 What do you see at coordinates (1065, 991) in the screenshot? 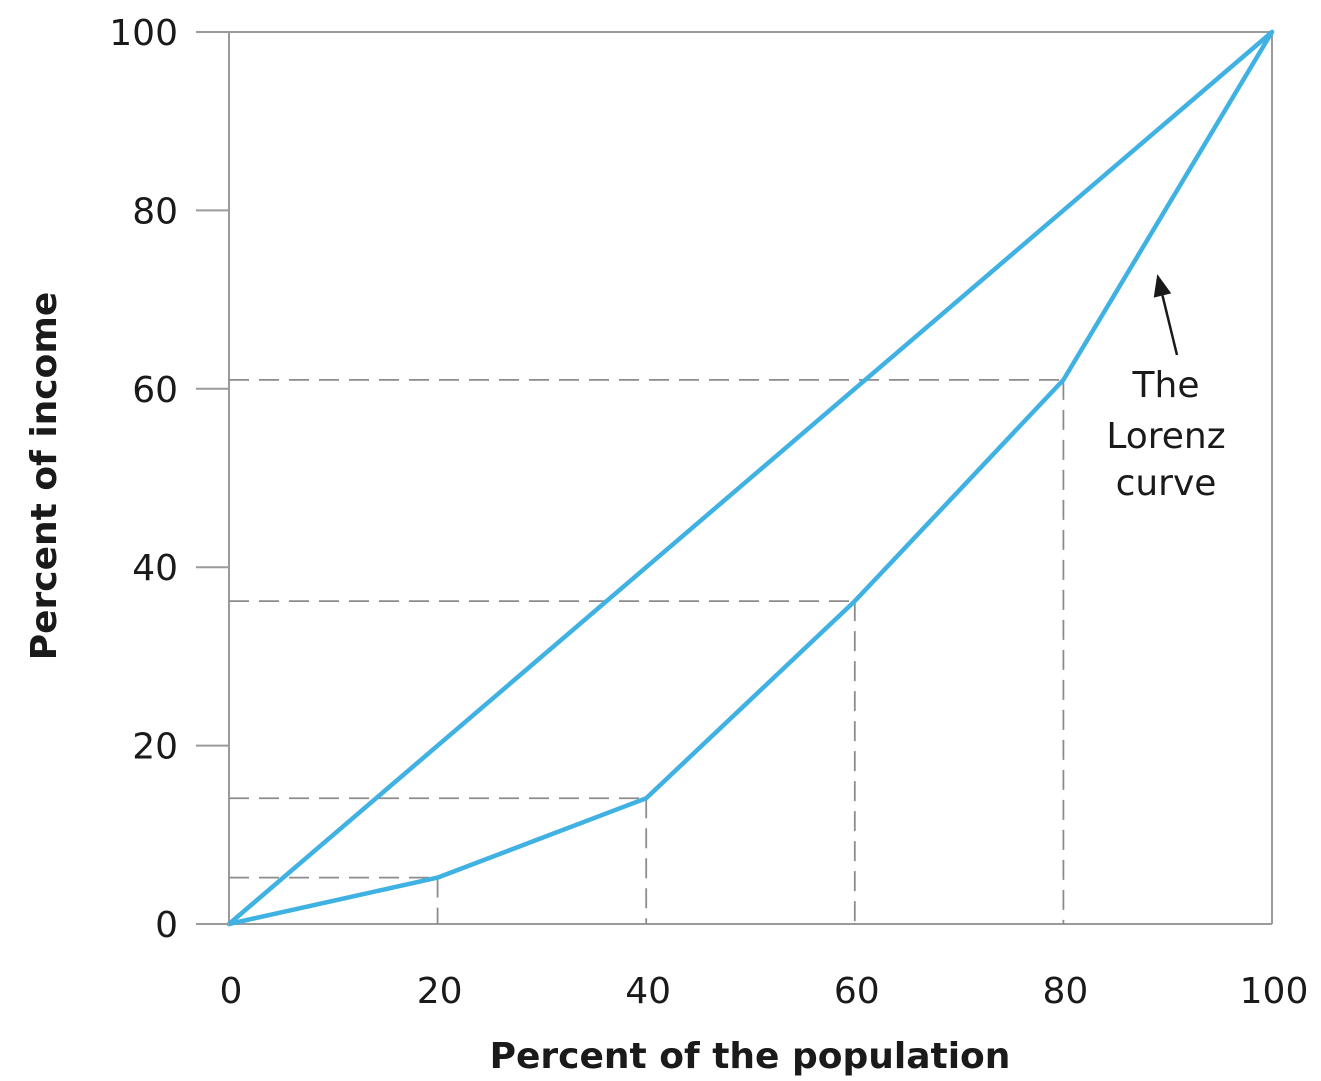
I see `x-tick-label: 80` at bounding box center [1065, 991].